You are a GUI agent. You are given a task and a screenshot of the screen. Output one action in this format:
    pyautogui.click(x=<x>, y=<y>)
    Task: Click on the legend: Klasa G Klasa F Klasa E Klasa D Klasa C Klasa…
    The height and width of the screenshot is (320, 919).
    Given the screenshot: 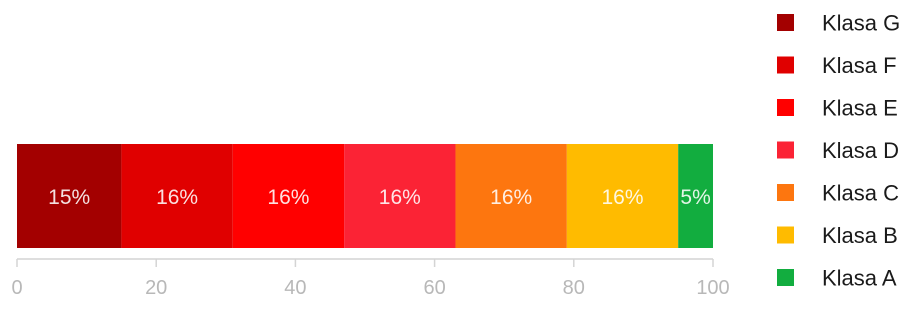 What is the action you would take?
    pyautogui.click(x=838, y=151)
    